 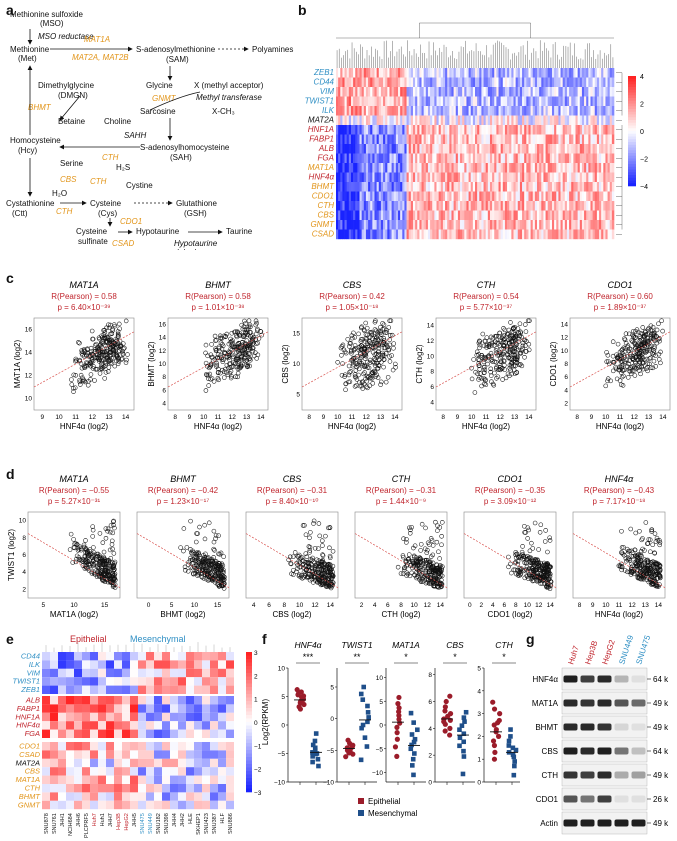 What do you see at coordinates (620, 417) in the screenshot?
I see `scatter-x-tick: 11` at bounding box center [620, 417].